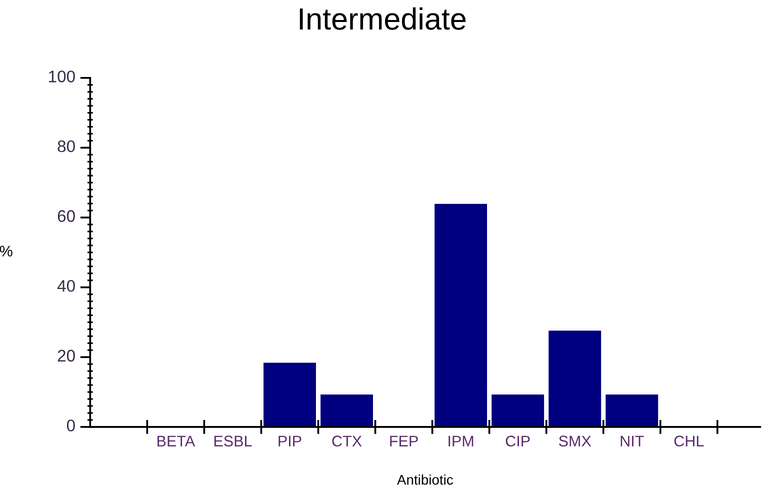 The image size is (764, 493). I want to click on y-tick-label: 40, so click(66, 286).